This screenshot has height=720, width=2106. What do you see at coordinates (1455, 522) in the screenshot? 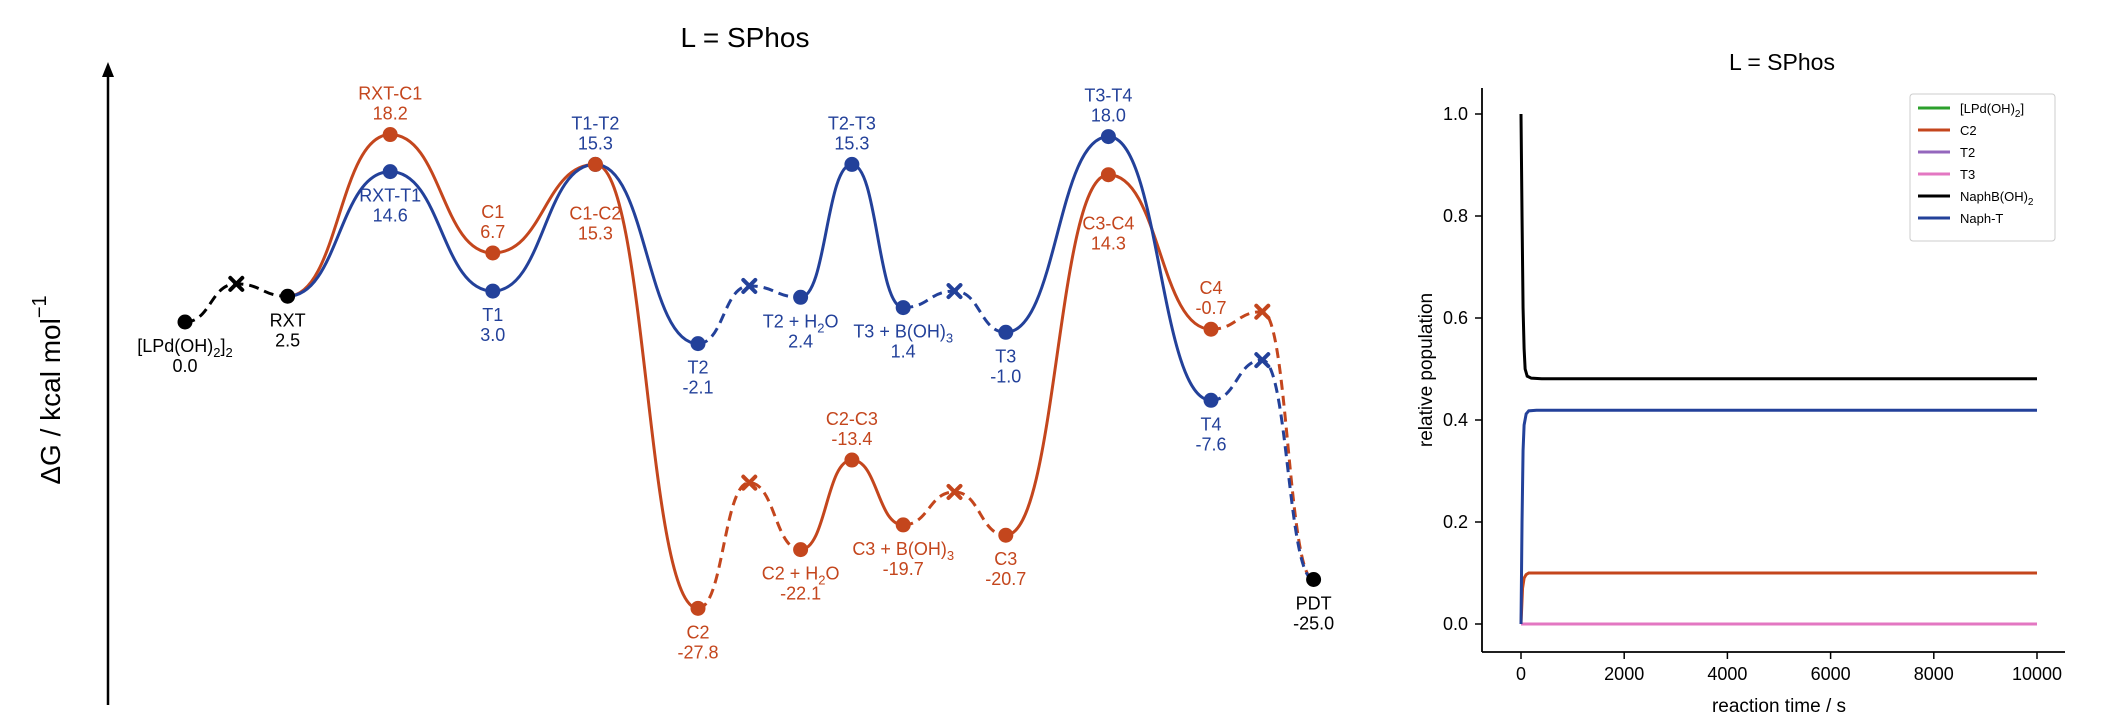
I see `kinetics-y-tick-label-0.2: 0.2` at bounding box center [1455, 522].